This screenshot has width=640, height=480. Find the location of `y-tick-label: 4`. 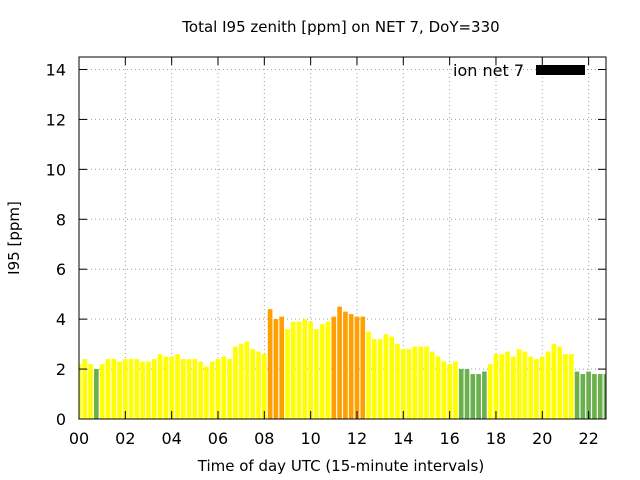

y-tick-label: 4 is located at coordinates (61, 319).